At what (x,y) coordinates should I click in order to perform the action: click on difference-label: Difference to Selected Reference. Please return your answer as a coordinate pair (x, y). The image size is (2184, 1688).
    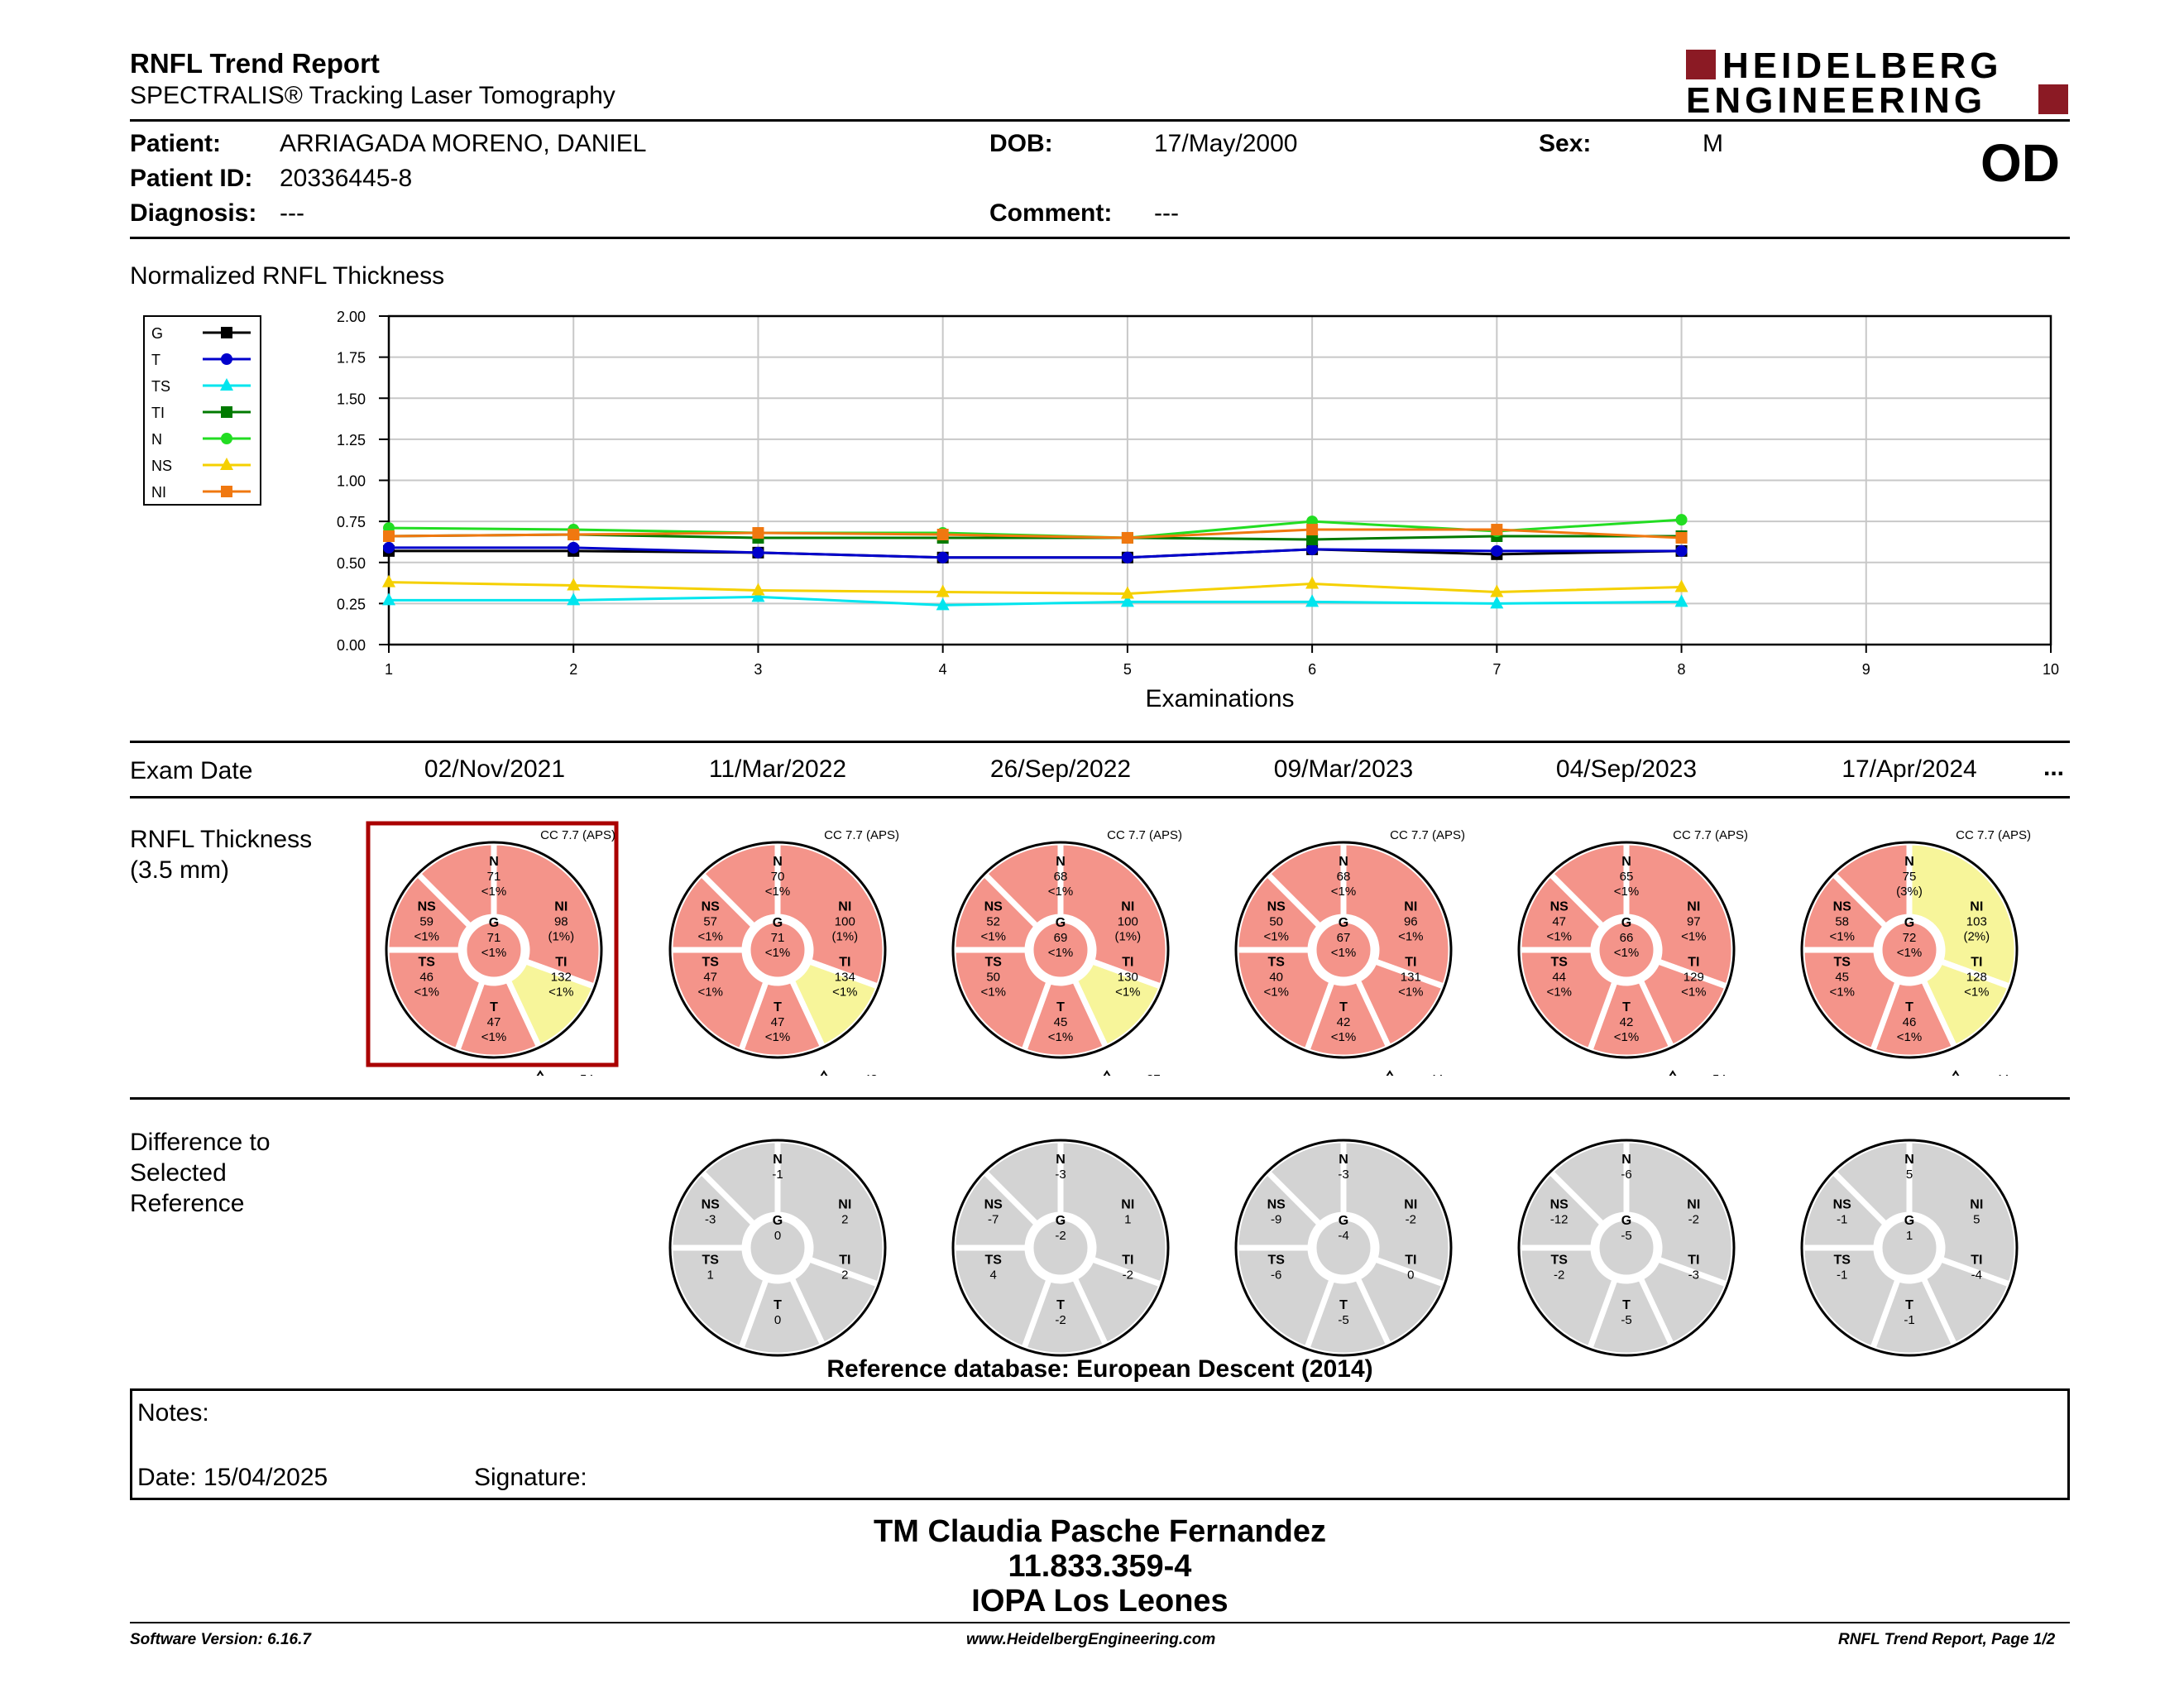
    Looking at the image, I should click on (200, 1173).